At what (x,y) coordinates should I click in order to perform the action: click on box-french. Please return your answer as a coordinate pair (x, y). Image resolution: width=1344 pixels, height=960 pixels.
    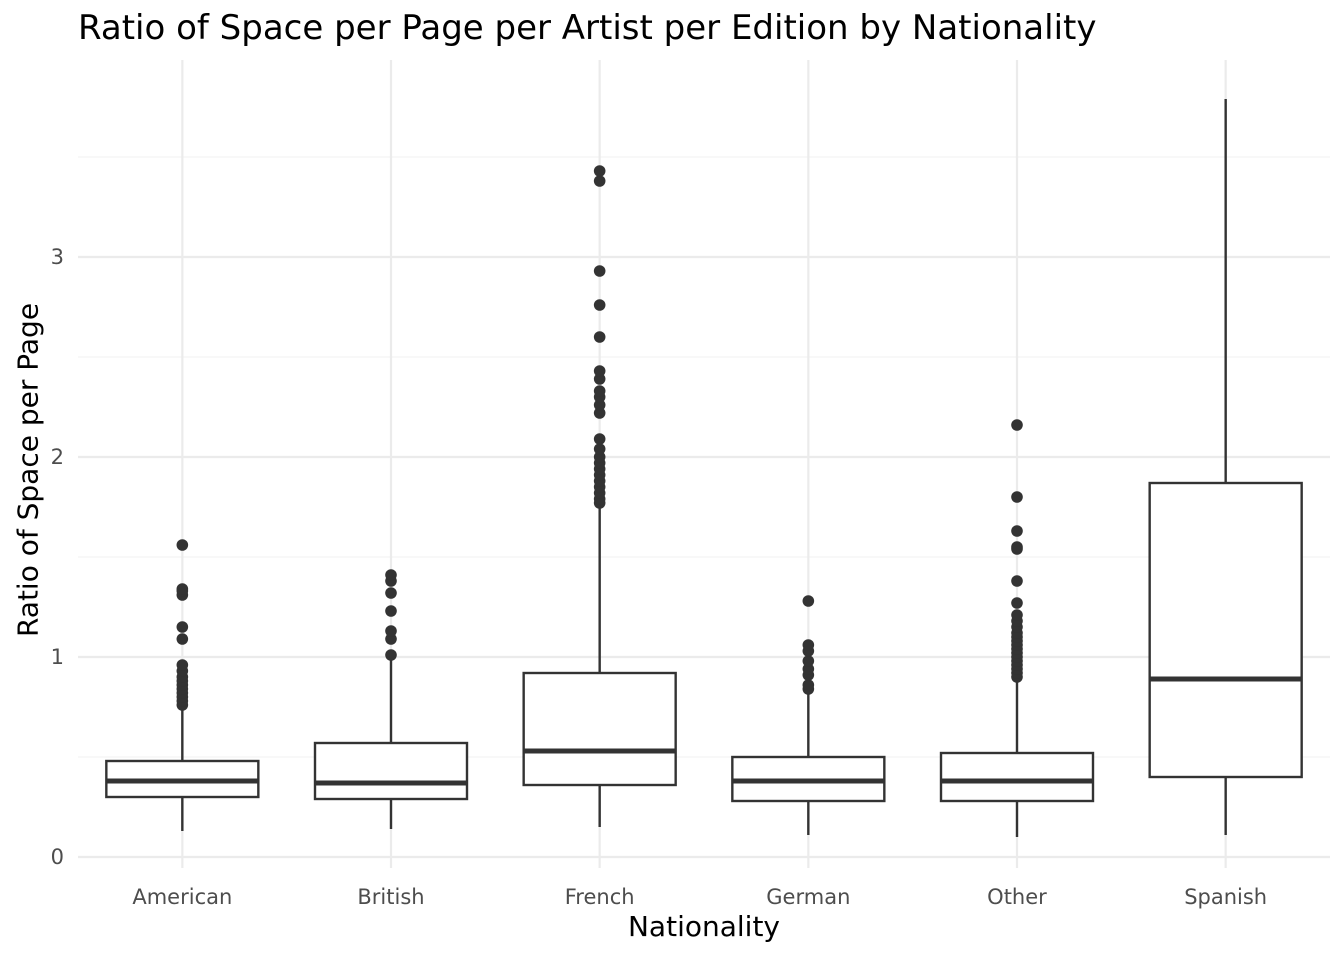
    Looking at the image, I should click on (599, 496).